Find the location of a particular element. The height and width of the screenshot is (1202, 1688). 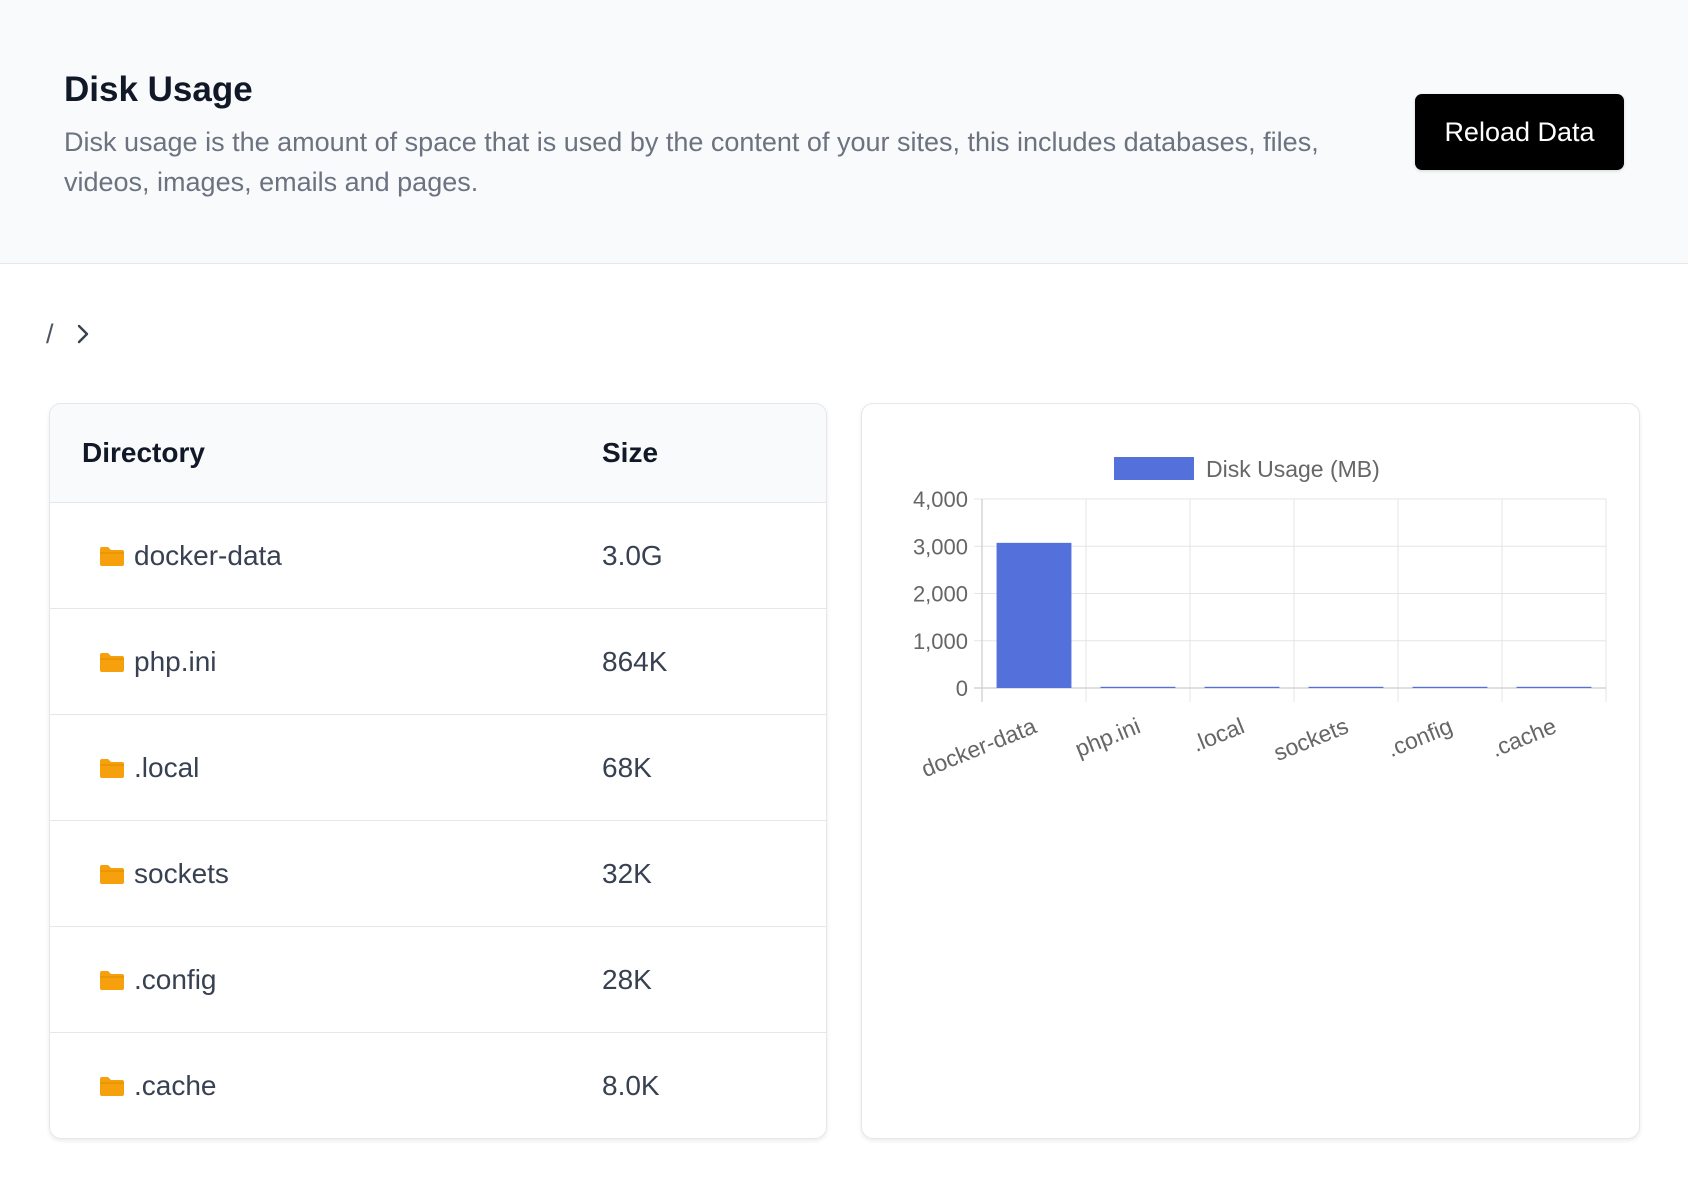

chevron-right-icon is located at coordinates (83, 334).